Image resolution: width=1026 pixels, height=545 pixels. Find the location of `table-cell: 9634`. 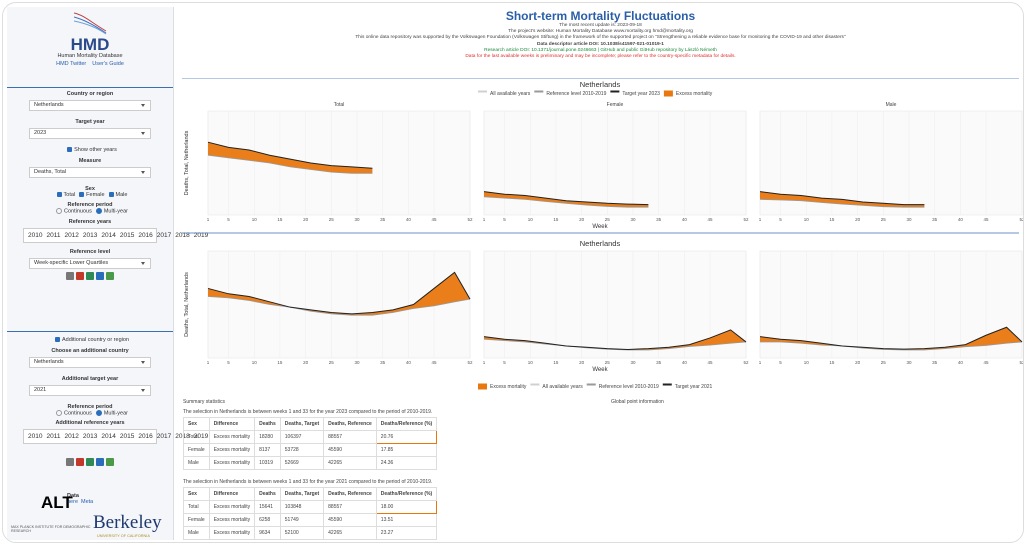

table-cell: 9634 is located at coordinates (267, 533).